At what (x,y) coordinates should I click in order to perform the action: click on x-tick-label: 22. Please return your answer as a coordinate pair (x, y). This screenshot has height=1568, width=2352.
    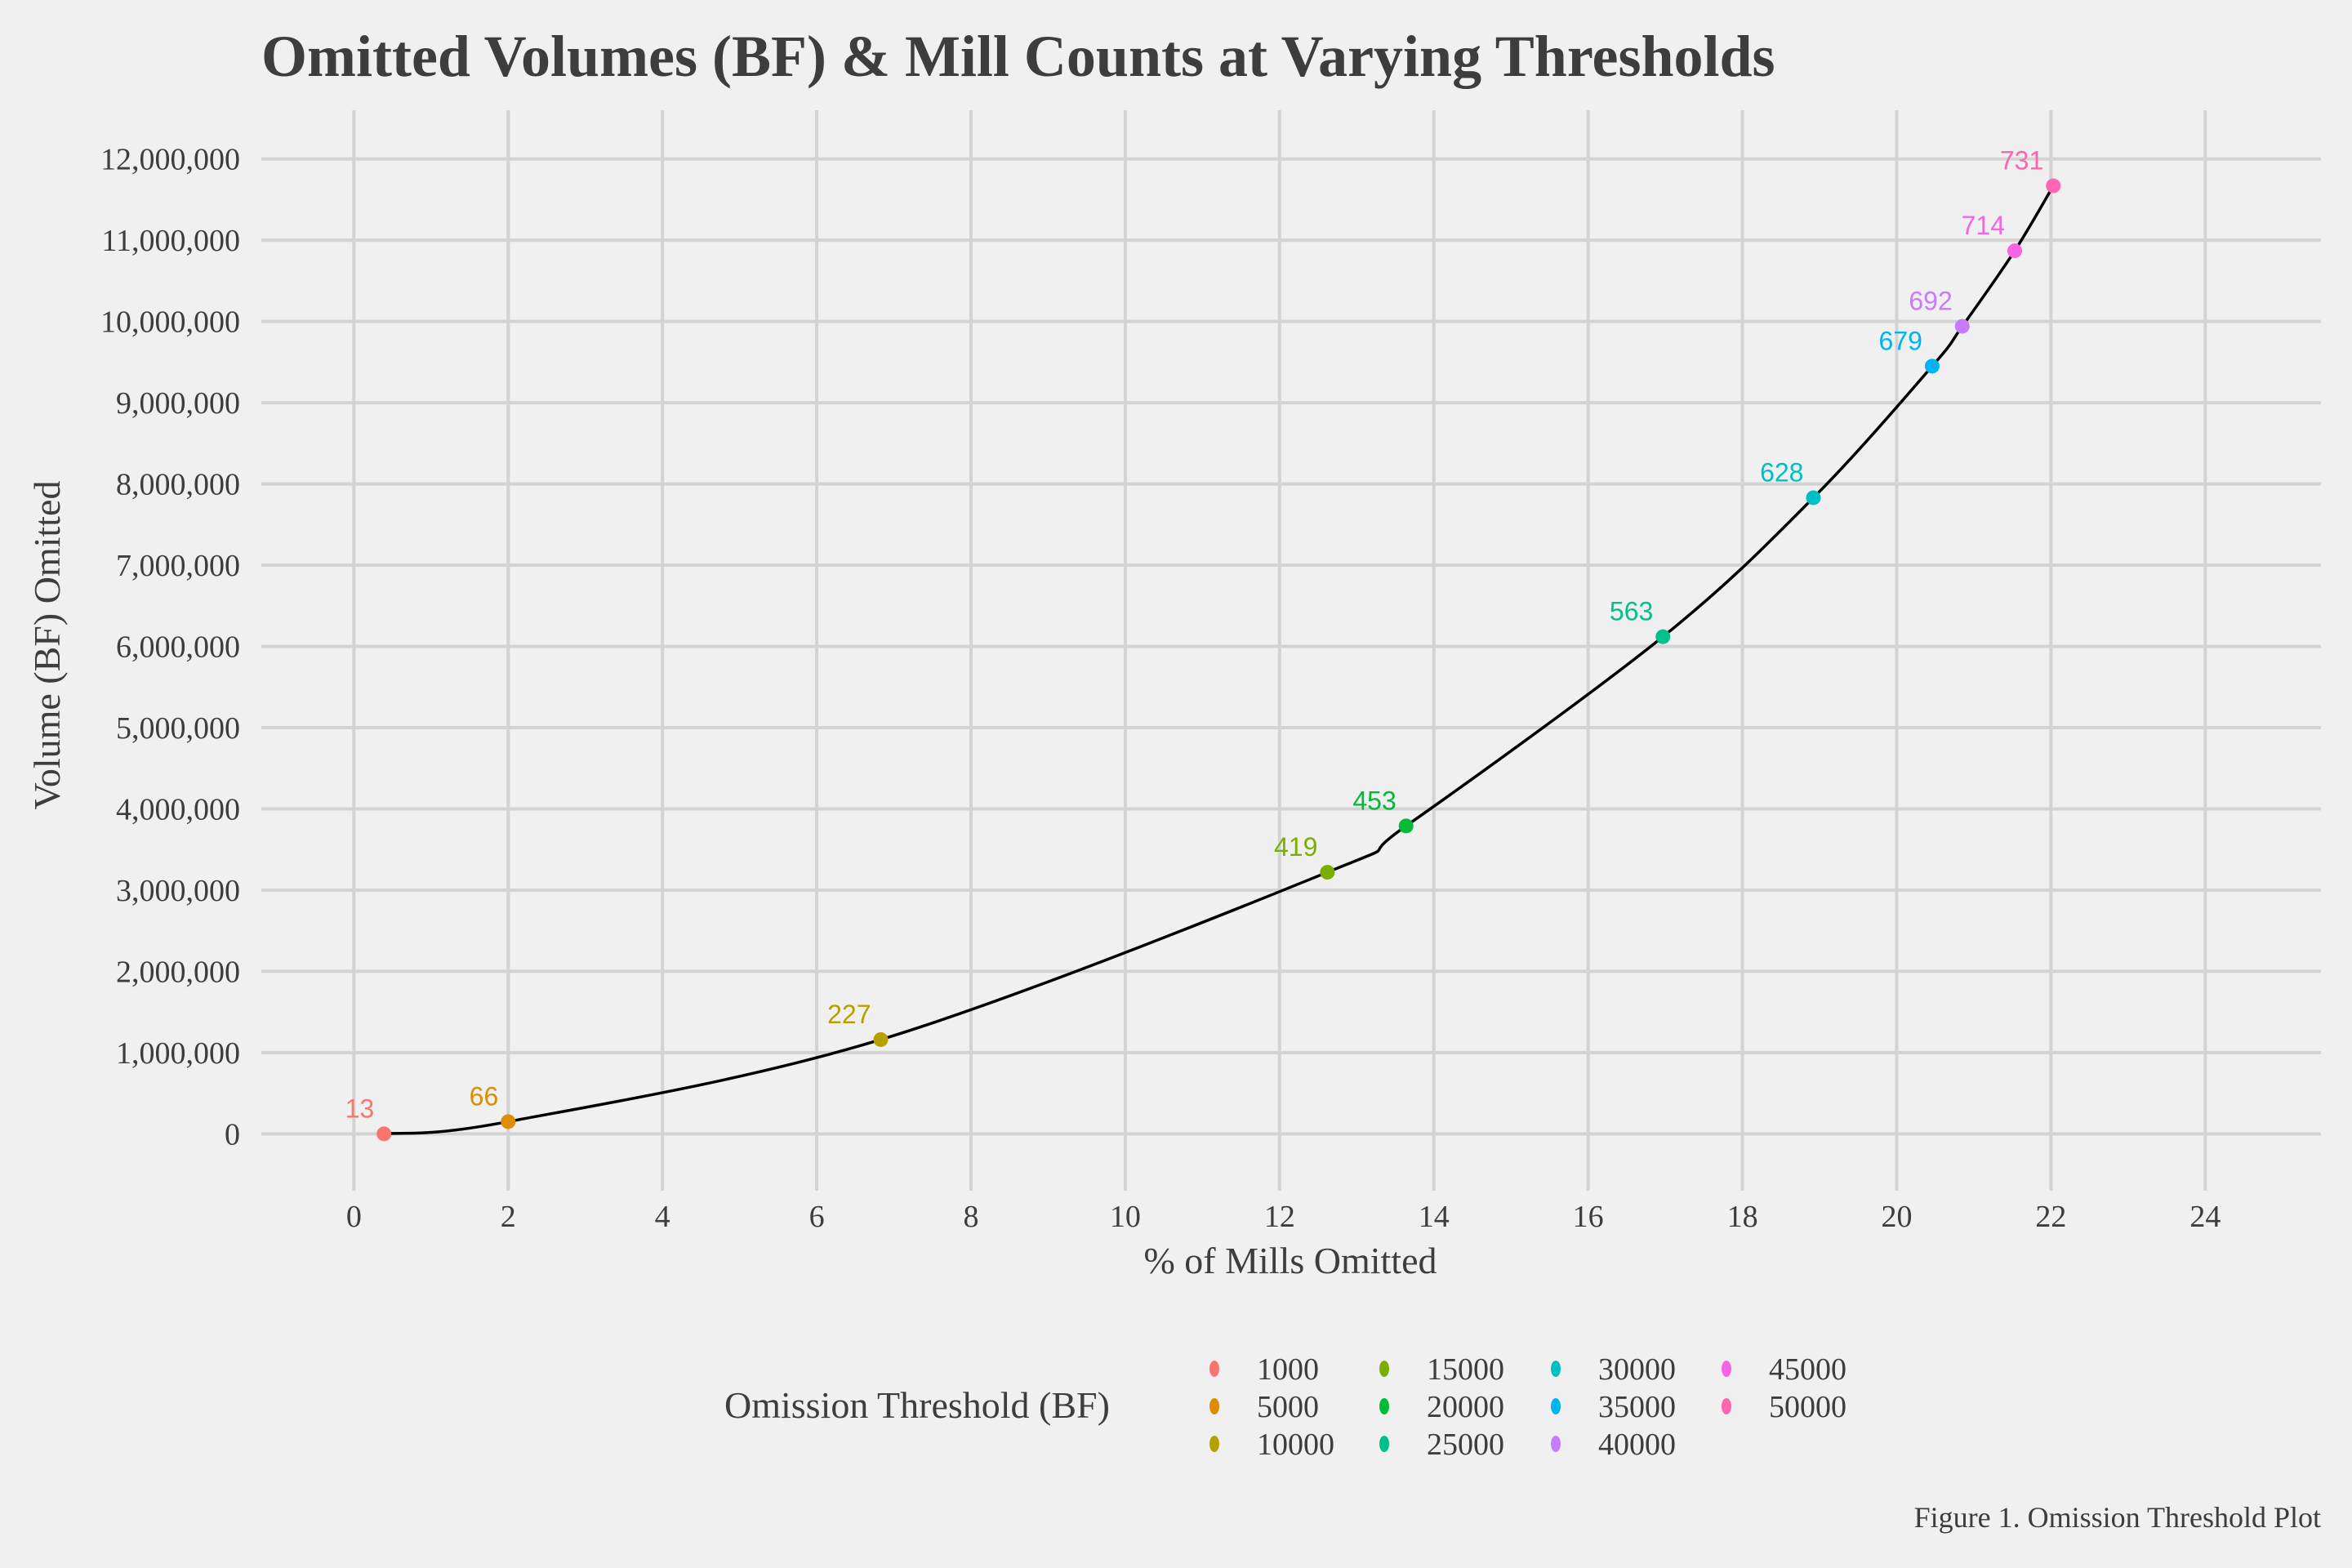
    Looking at the image, I should click on (2050, 1217).